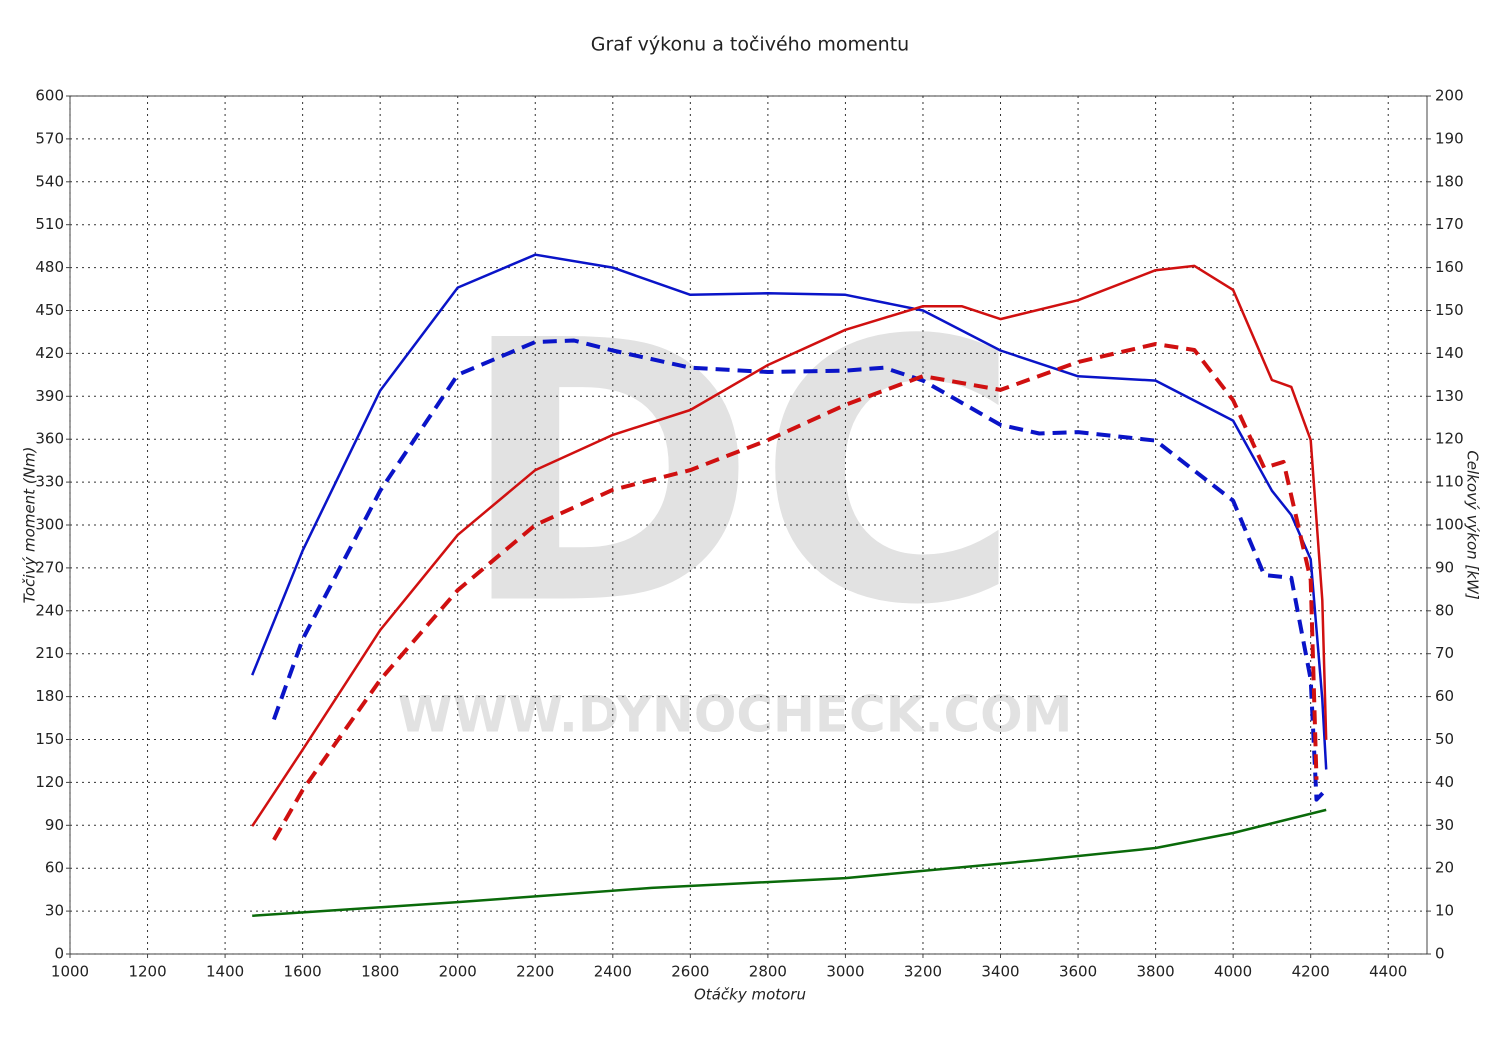 This screenshot has height=1040, width=1500. What do you see at coordinates (789, 863) in the screenshot?
I see `series-line` at bounding box center [789, 863].